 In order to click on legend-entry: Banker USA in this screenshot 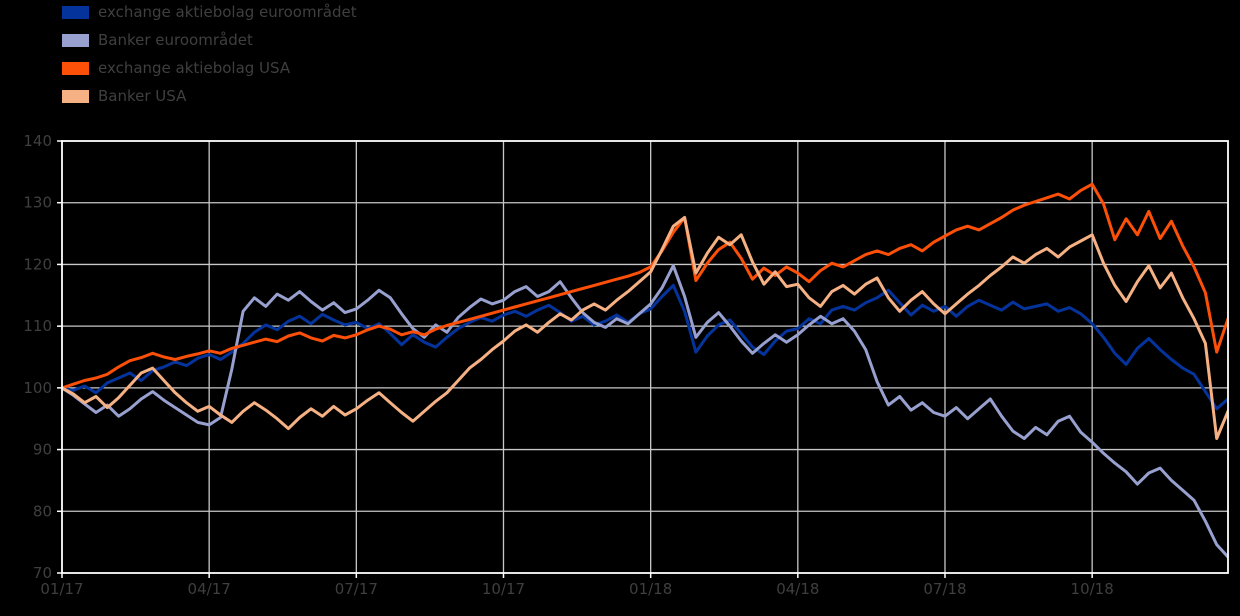, I will do `click(209, 96)`.